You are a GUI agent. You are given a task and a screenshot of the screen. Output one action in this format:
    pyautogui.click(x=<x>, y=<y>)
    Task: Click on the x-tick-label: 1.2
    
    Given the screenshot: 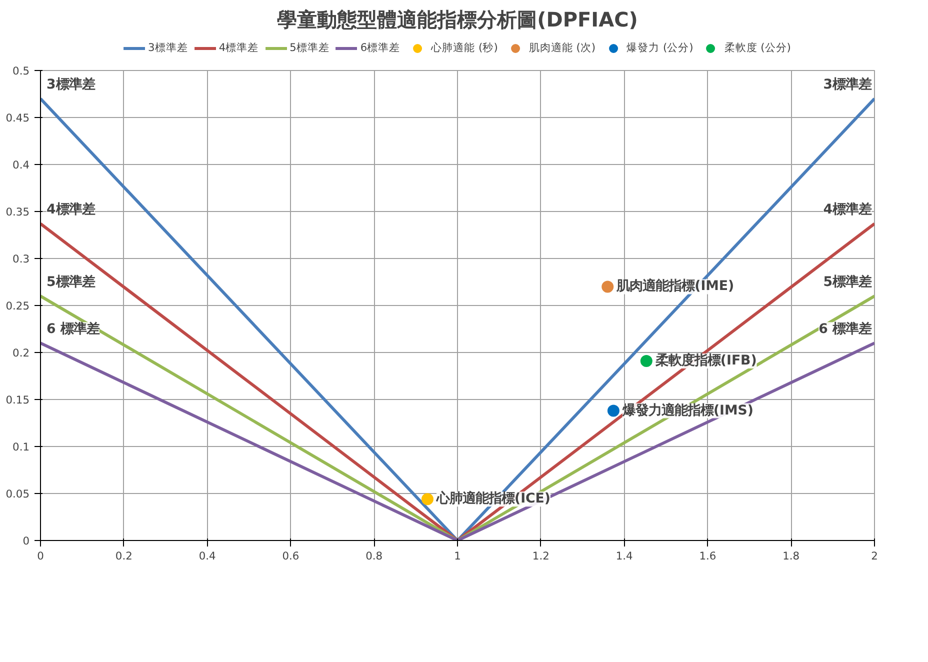 What is the action you would take?
    pyautogui.click(x=541, y=556)
    